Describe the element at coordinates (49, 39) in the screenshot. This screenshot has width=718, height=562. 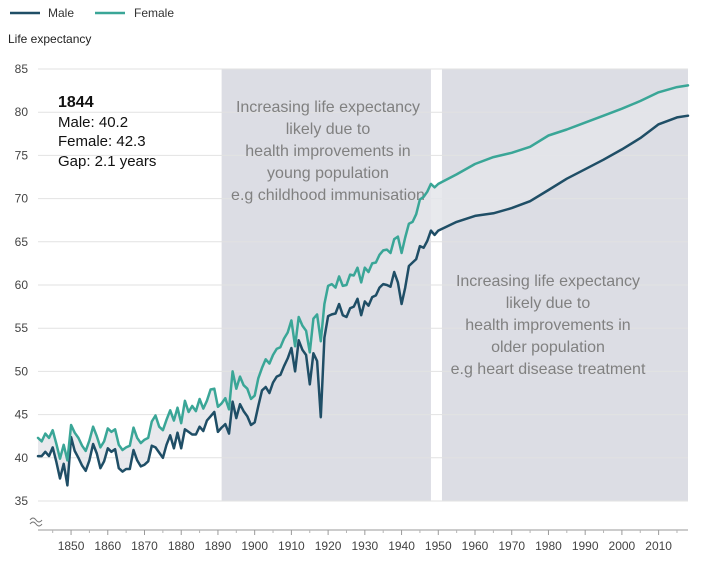
I see `y-axis-title: Life expectancy` at that location.